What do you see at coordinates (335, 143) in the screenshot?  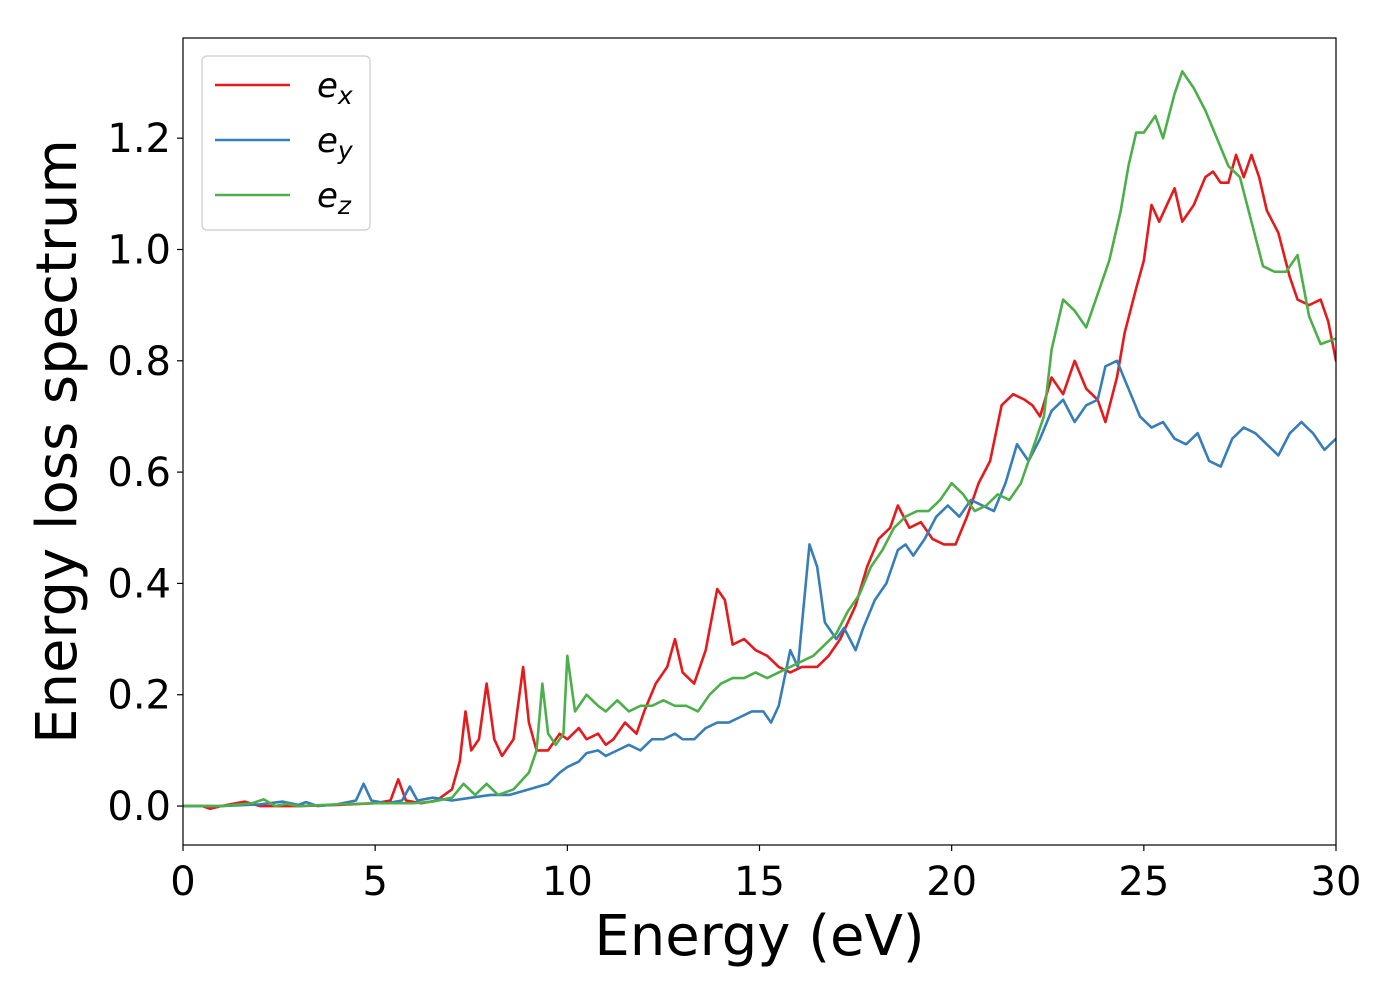 I see `legend-label-ey: ey` at bounding box center [335, 143].